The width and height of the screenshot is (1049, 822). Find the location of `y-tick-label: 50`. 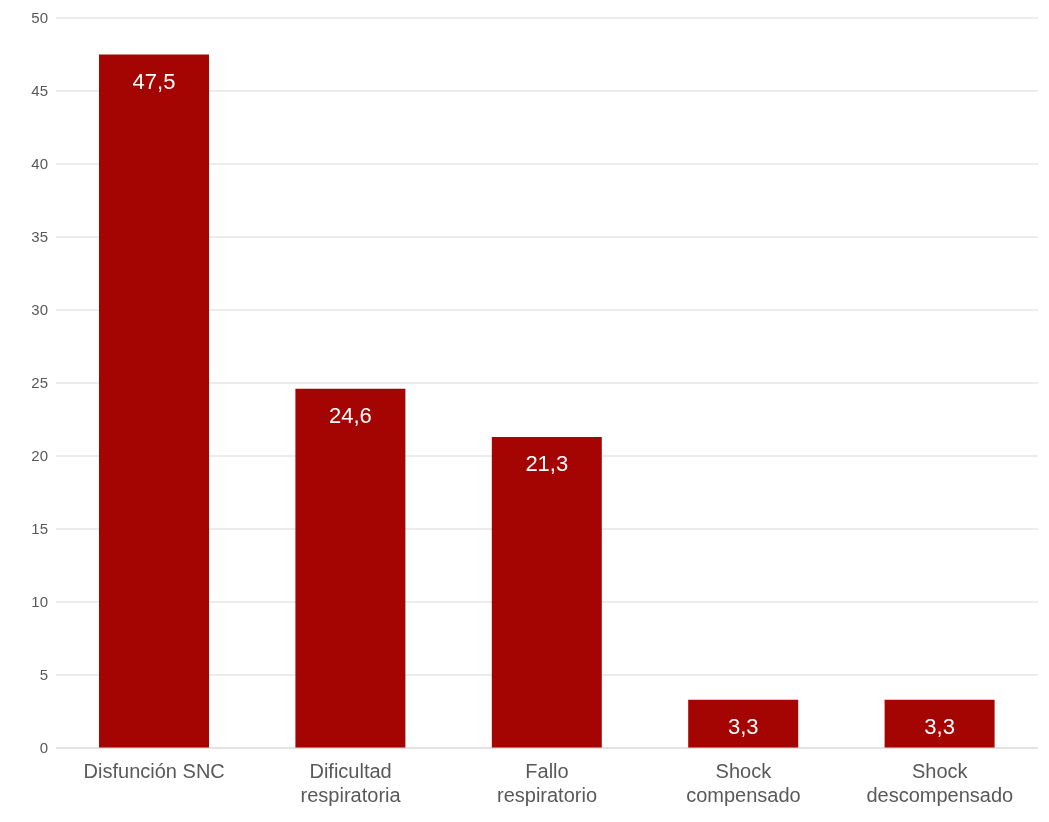

y-tick-label: 50 is located at coordinates (39, 18).